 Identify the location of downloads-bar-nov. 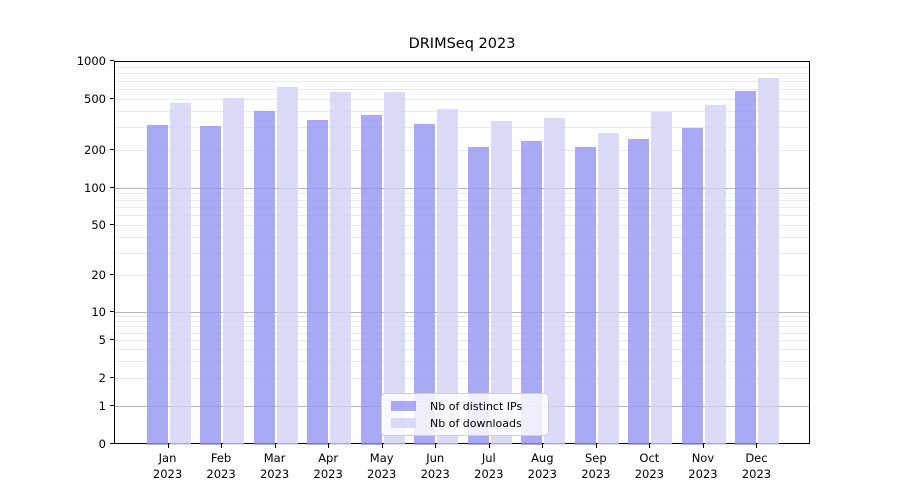
(715, 275).